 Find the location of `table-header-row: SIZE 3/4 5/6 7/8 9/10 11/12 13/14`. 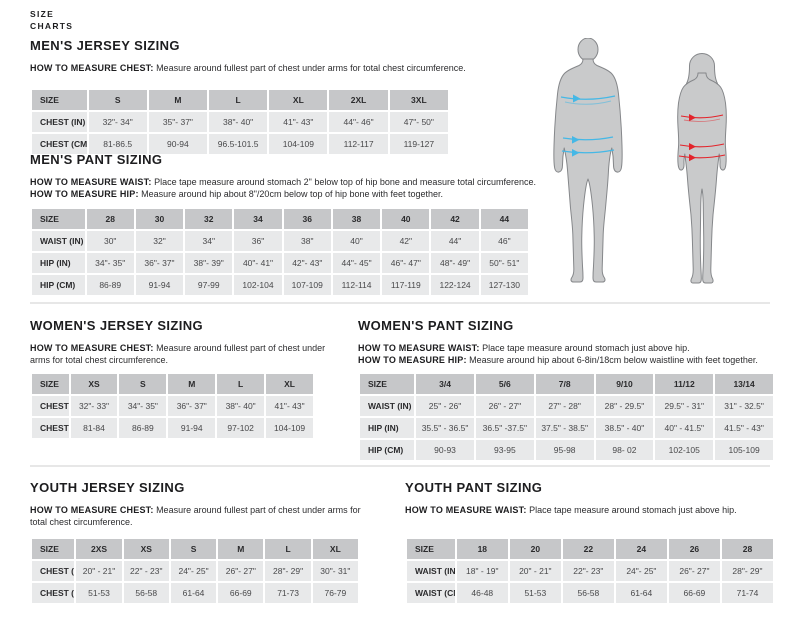

table-header-row: SIZE 3/4 5/6 7/8 9/10 11/12 13/14 is located at coordinates (566, 384).